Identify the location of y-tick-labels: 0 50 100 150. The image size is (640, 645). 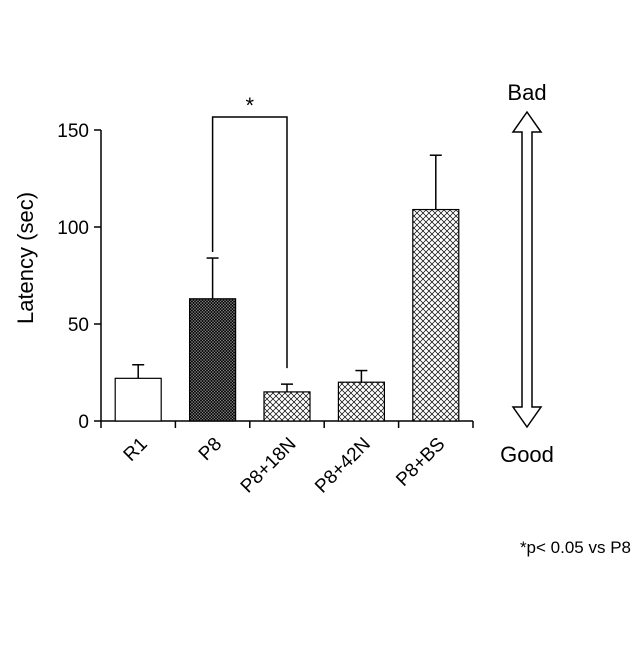
(73, 277).